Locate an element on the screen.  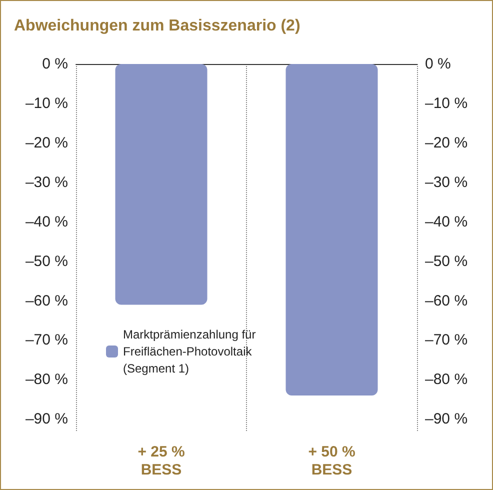
y-tick-label: –90 % is located at coordinates (46, 419).